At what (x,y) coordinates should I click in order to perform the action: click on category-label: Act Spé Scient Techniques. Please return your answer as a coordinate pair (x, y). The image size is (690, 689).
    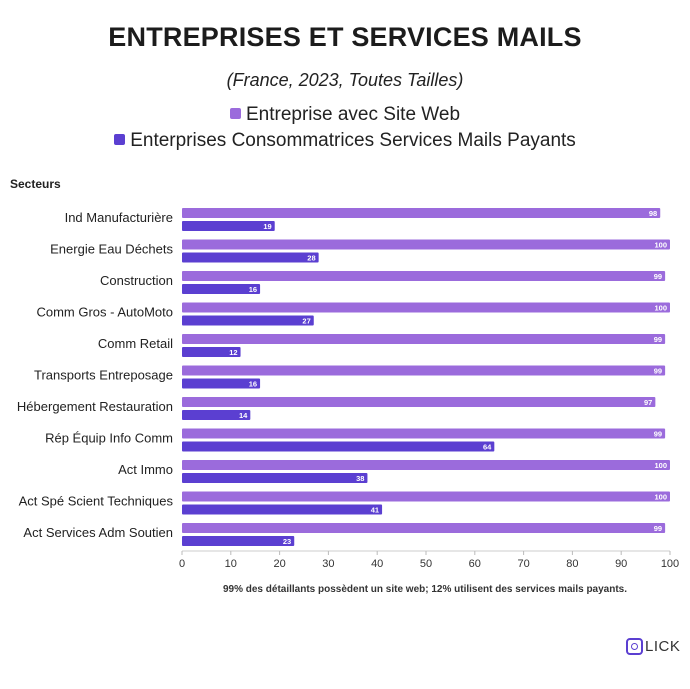
    Looking at the image, I should click on (96, 501).